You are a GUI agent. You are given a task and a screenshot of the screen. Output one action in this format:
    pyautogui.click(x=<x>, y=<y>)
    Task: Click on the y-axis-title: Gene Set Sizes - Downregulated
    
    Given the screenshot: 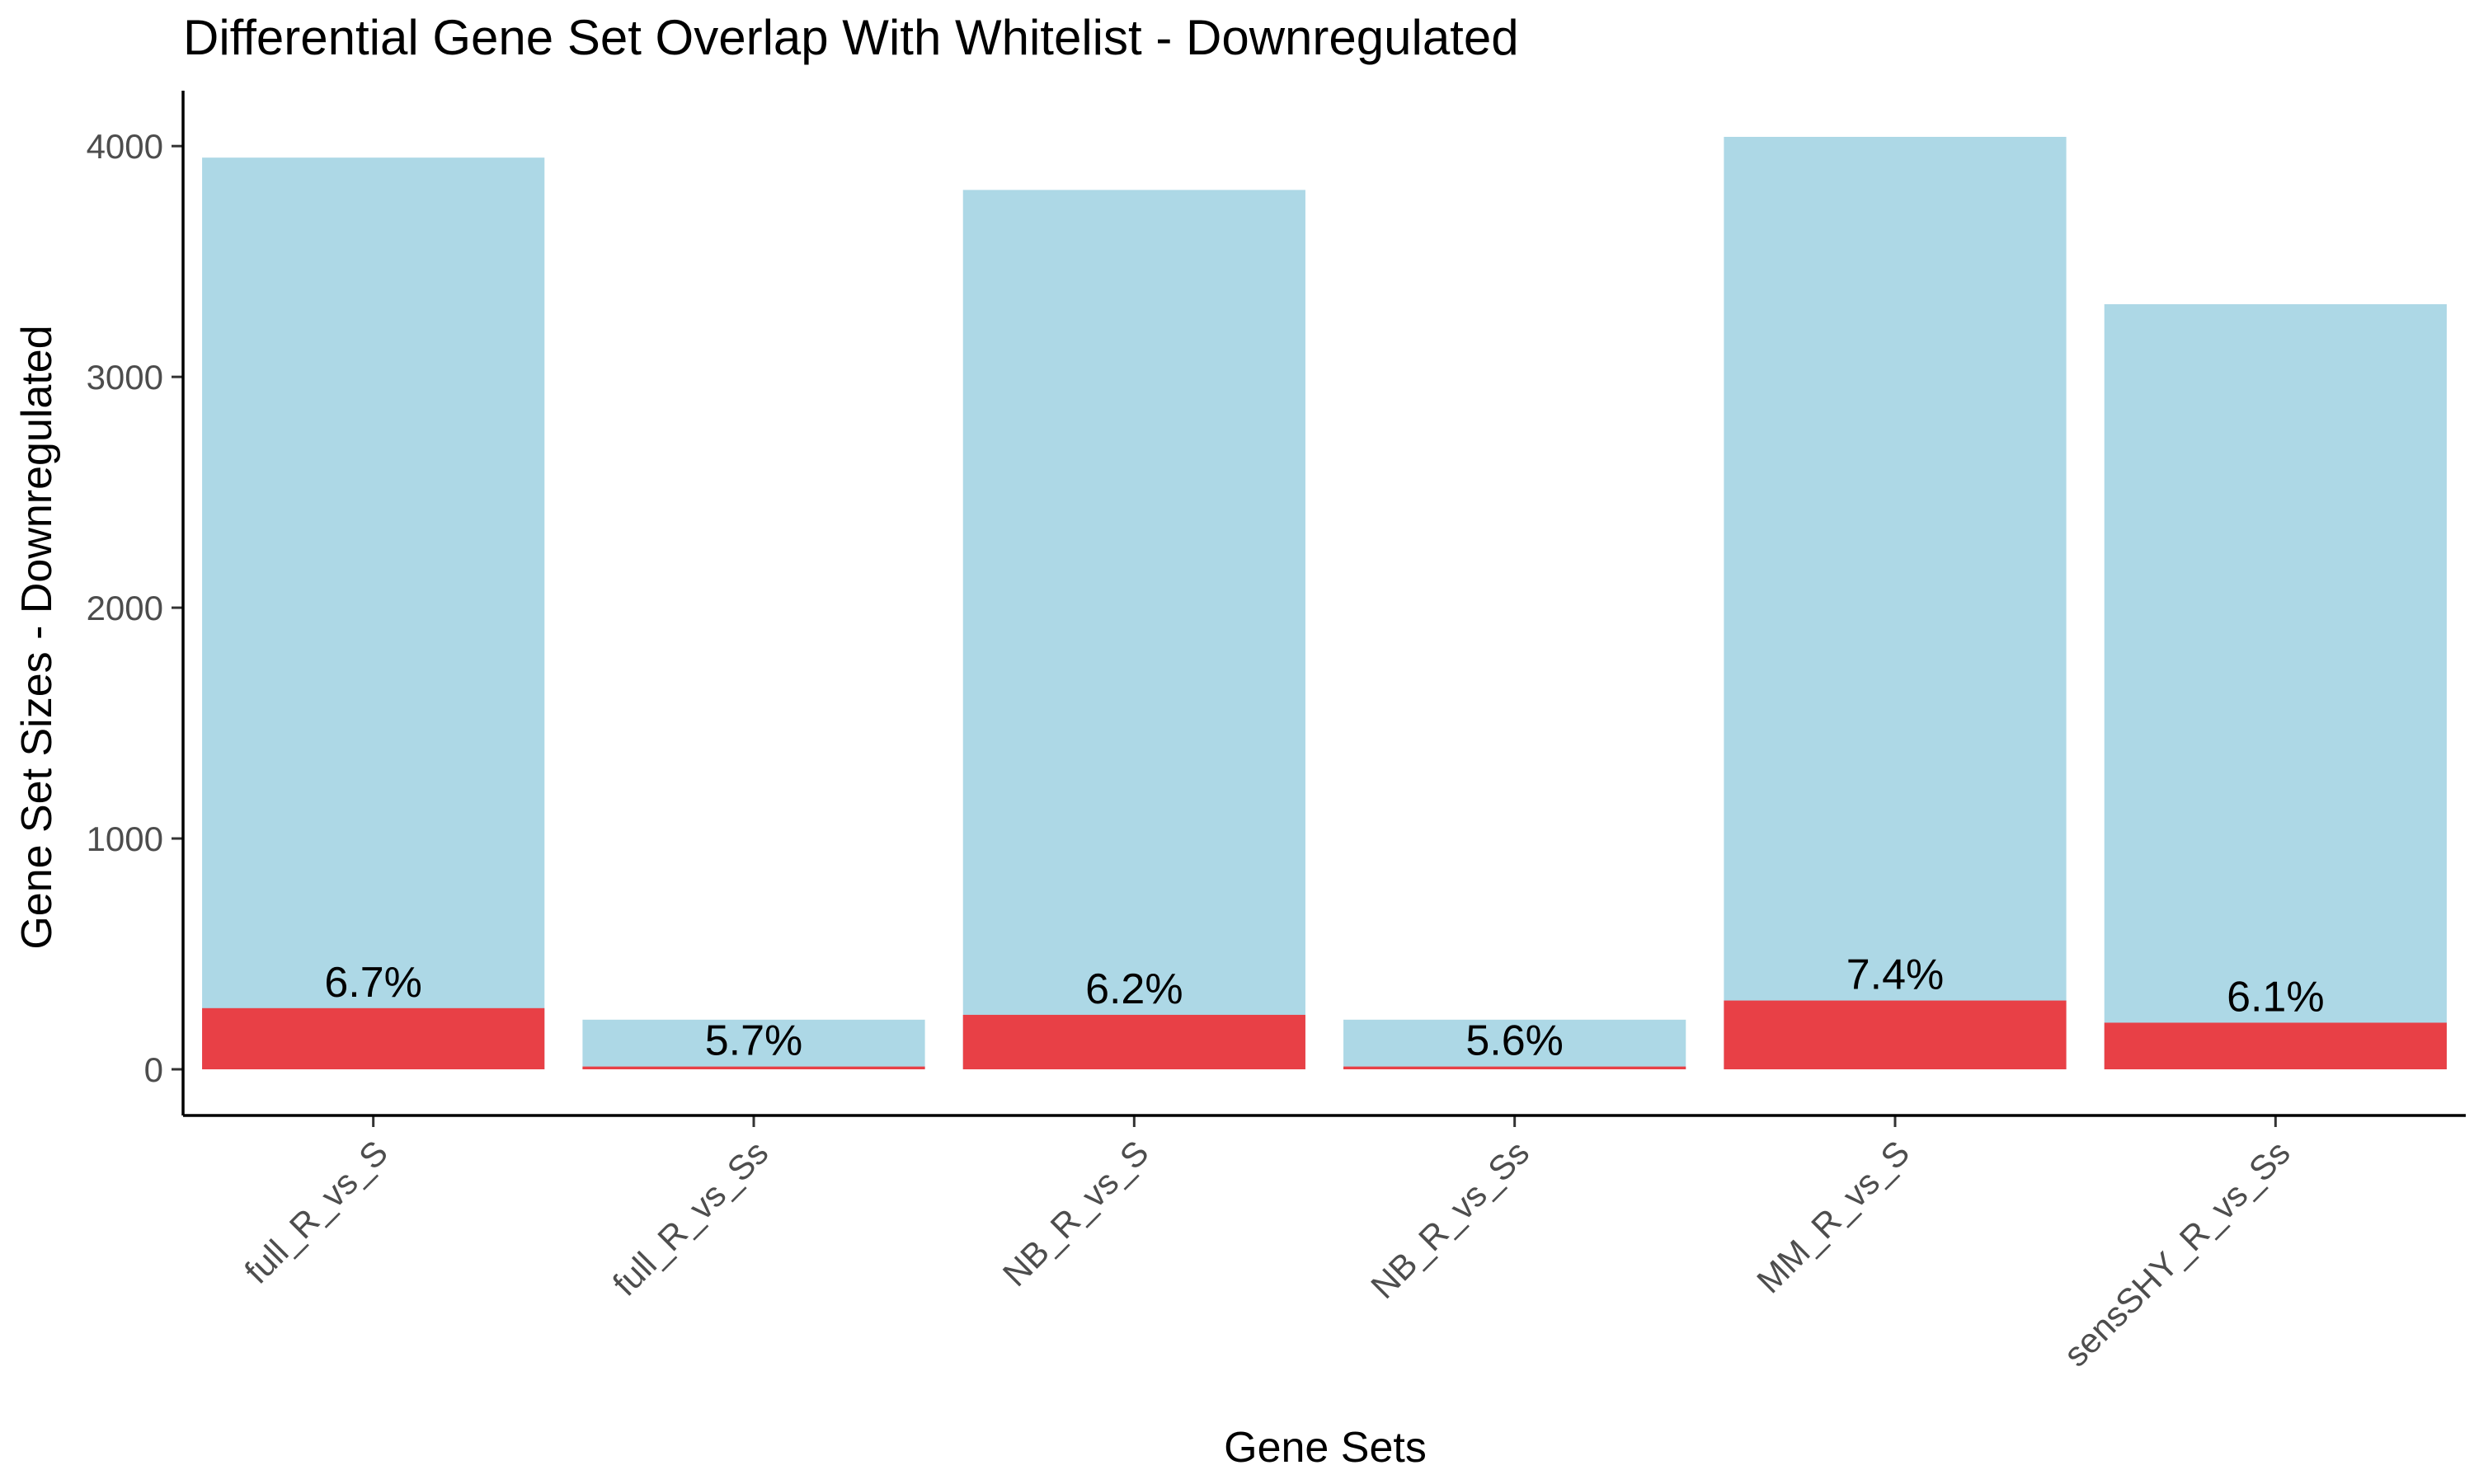 What is the action you would take?
    pyautogui.click(x=37, y=637)
    